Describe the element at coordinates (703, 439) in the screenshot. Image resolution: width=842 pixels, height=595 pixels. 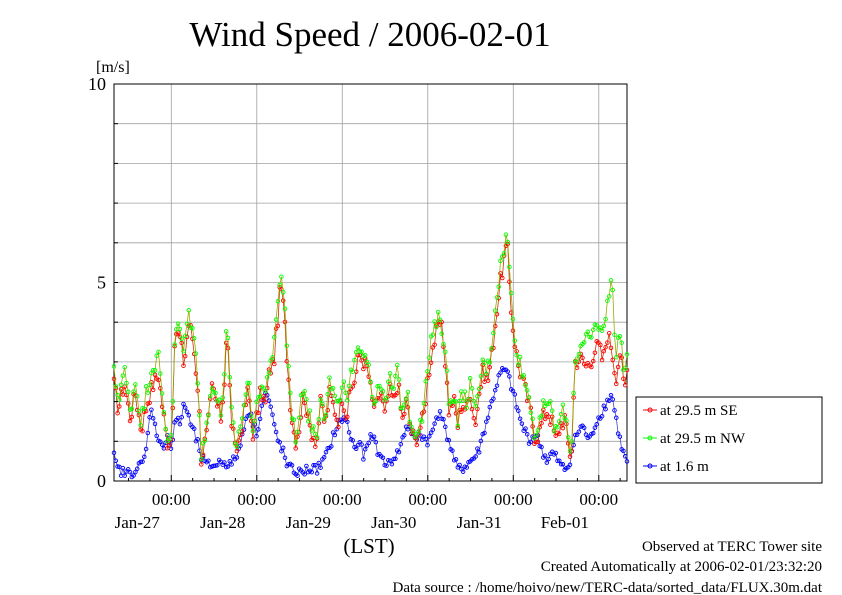
I see `legend-label: at 29.5 m NW` at that location.